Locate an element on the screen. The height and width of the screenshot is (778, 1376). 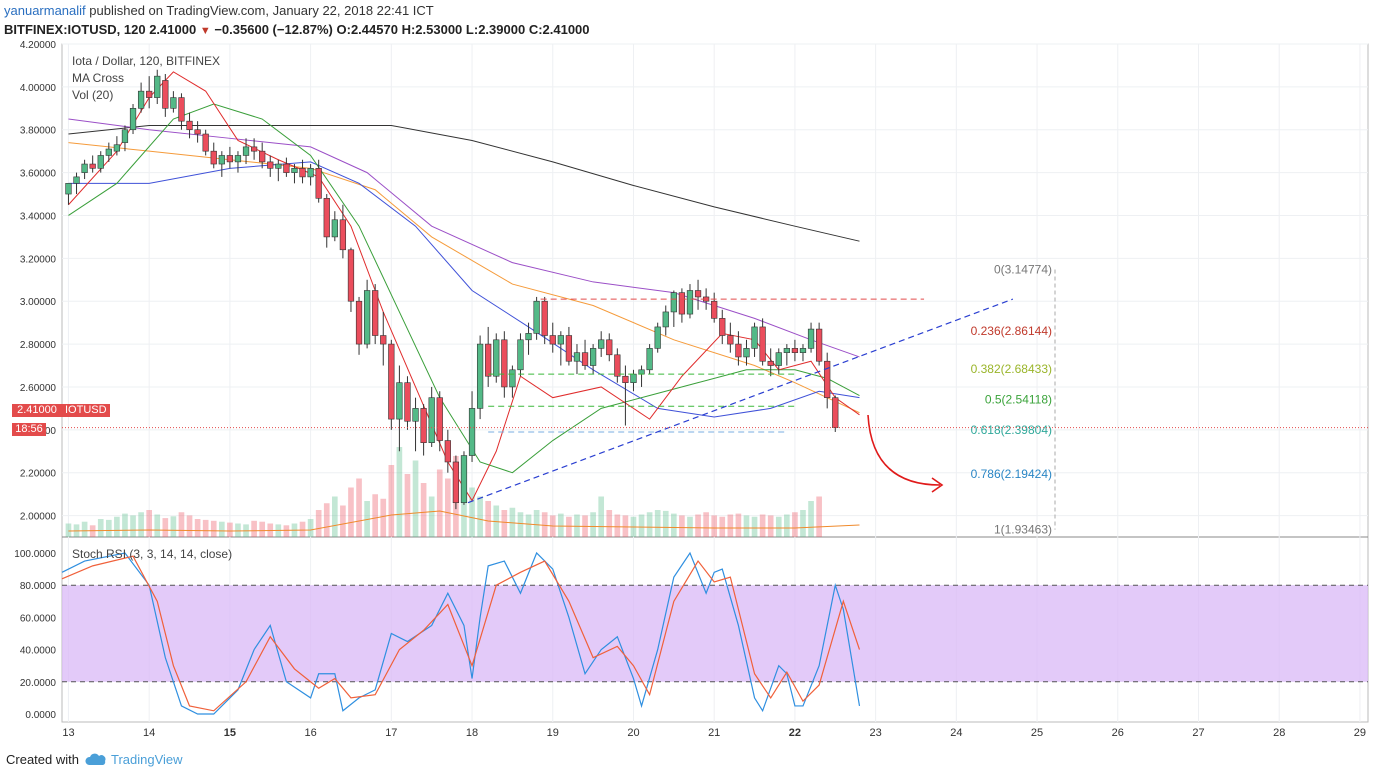
legend-vol: Vol (20) is located at coordinates (93, 95).